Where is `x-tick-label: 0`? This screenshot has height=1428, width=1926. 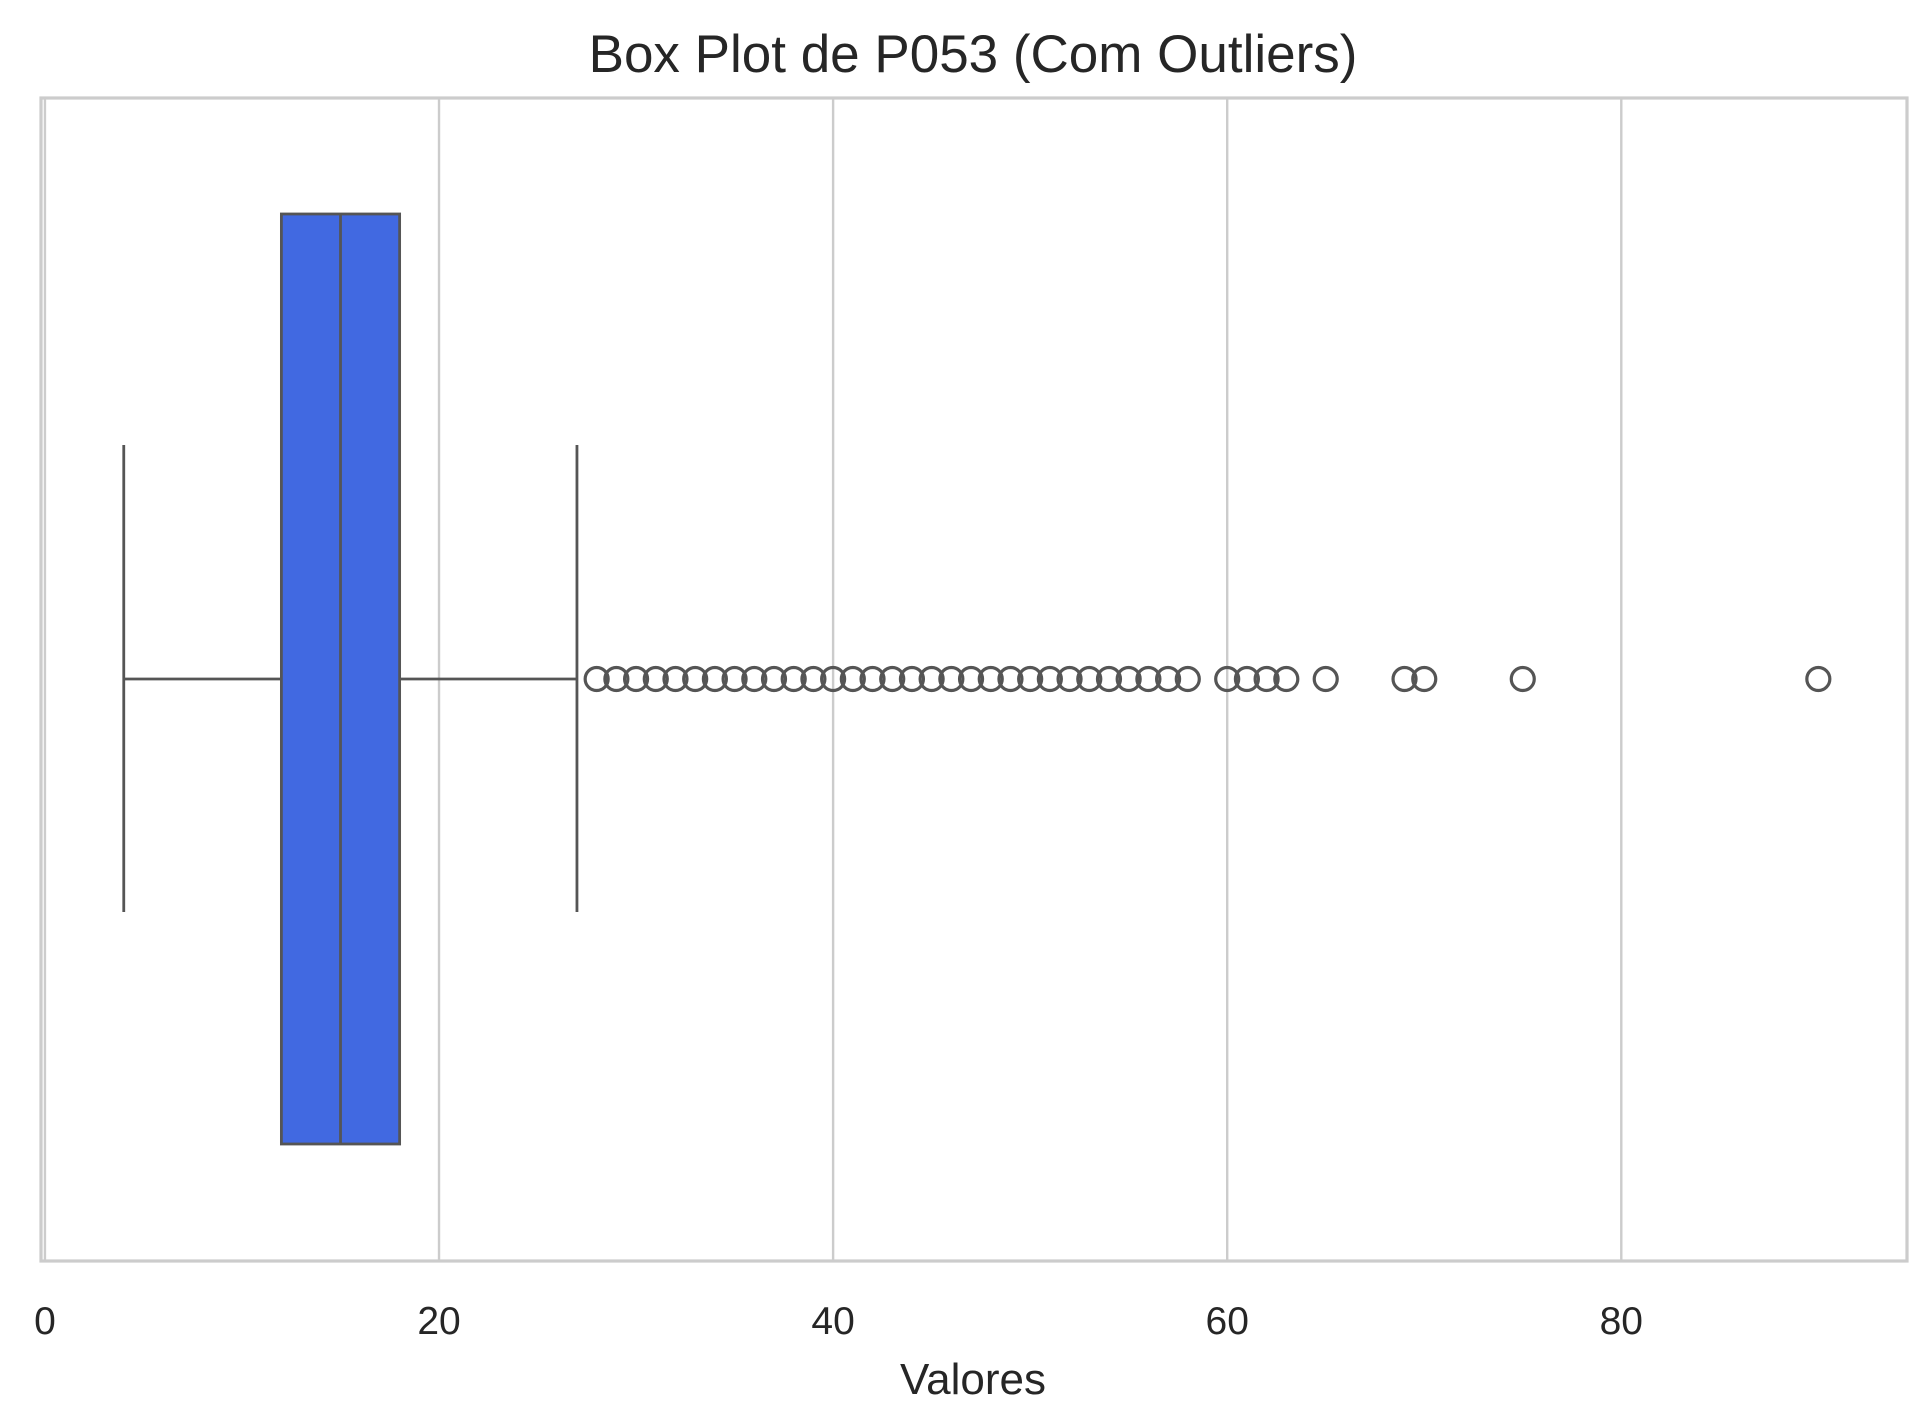 x-tick-label: 0 is located at coordinates (45, 1321).